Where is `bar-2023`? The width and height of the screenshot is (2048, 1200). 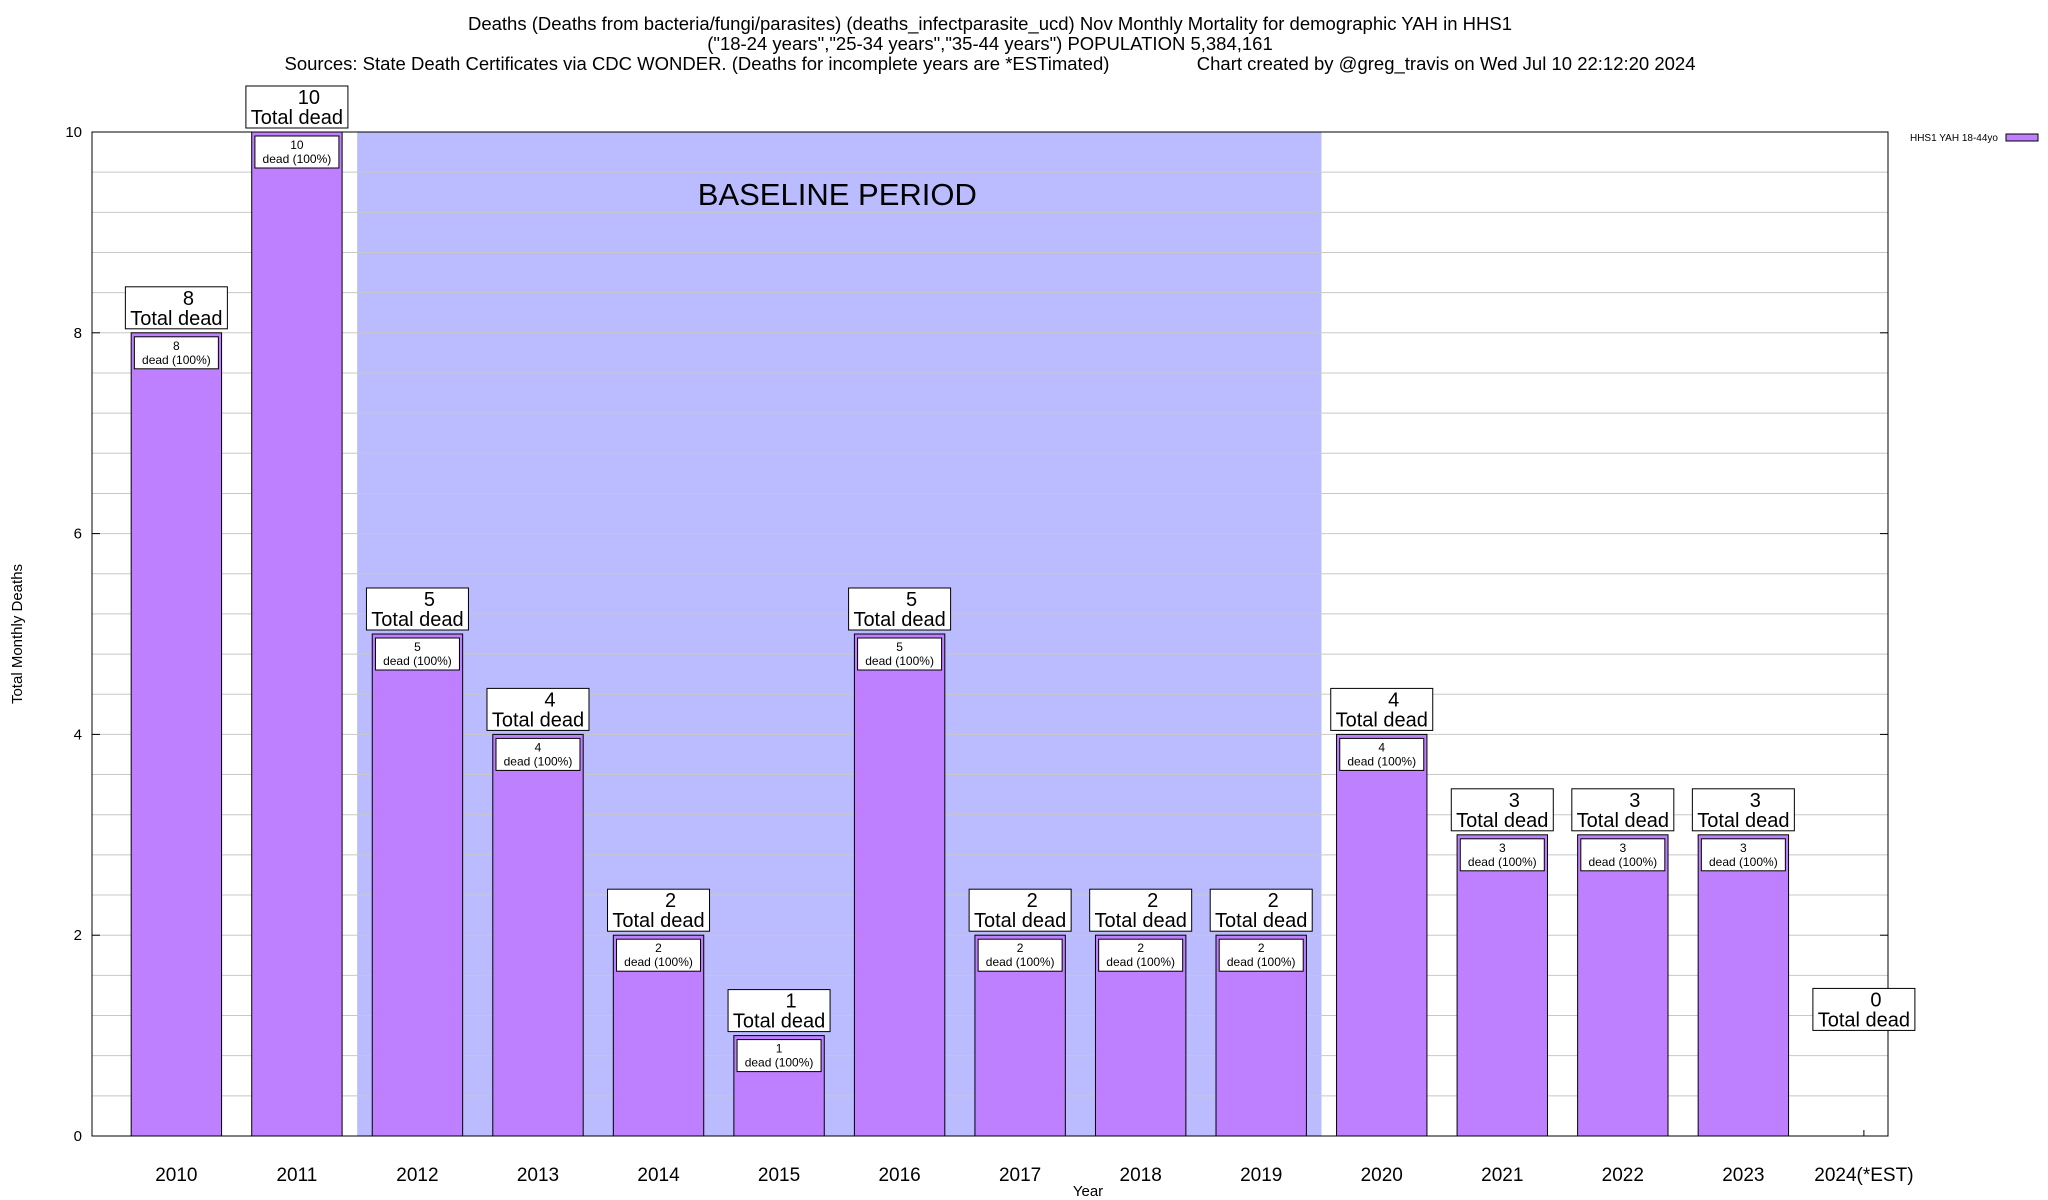
bar-2023 is located at coordinates (1743, 985).